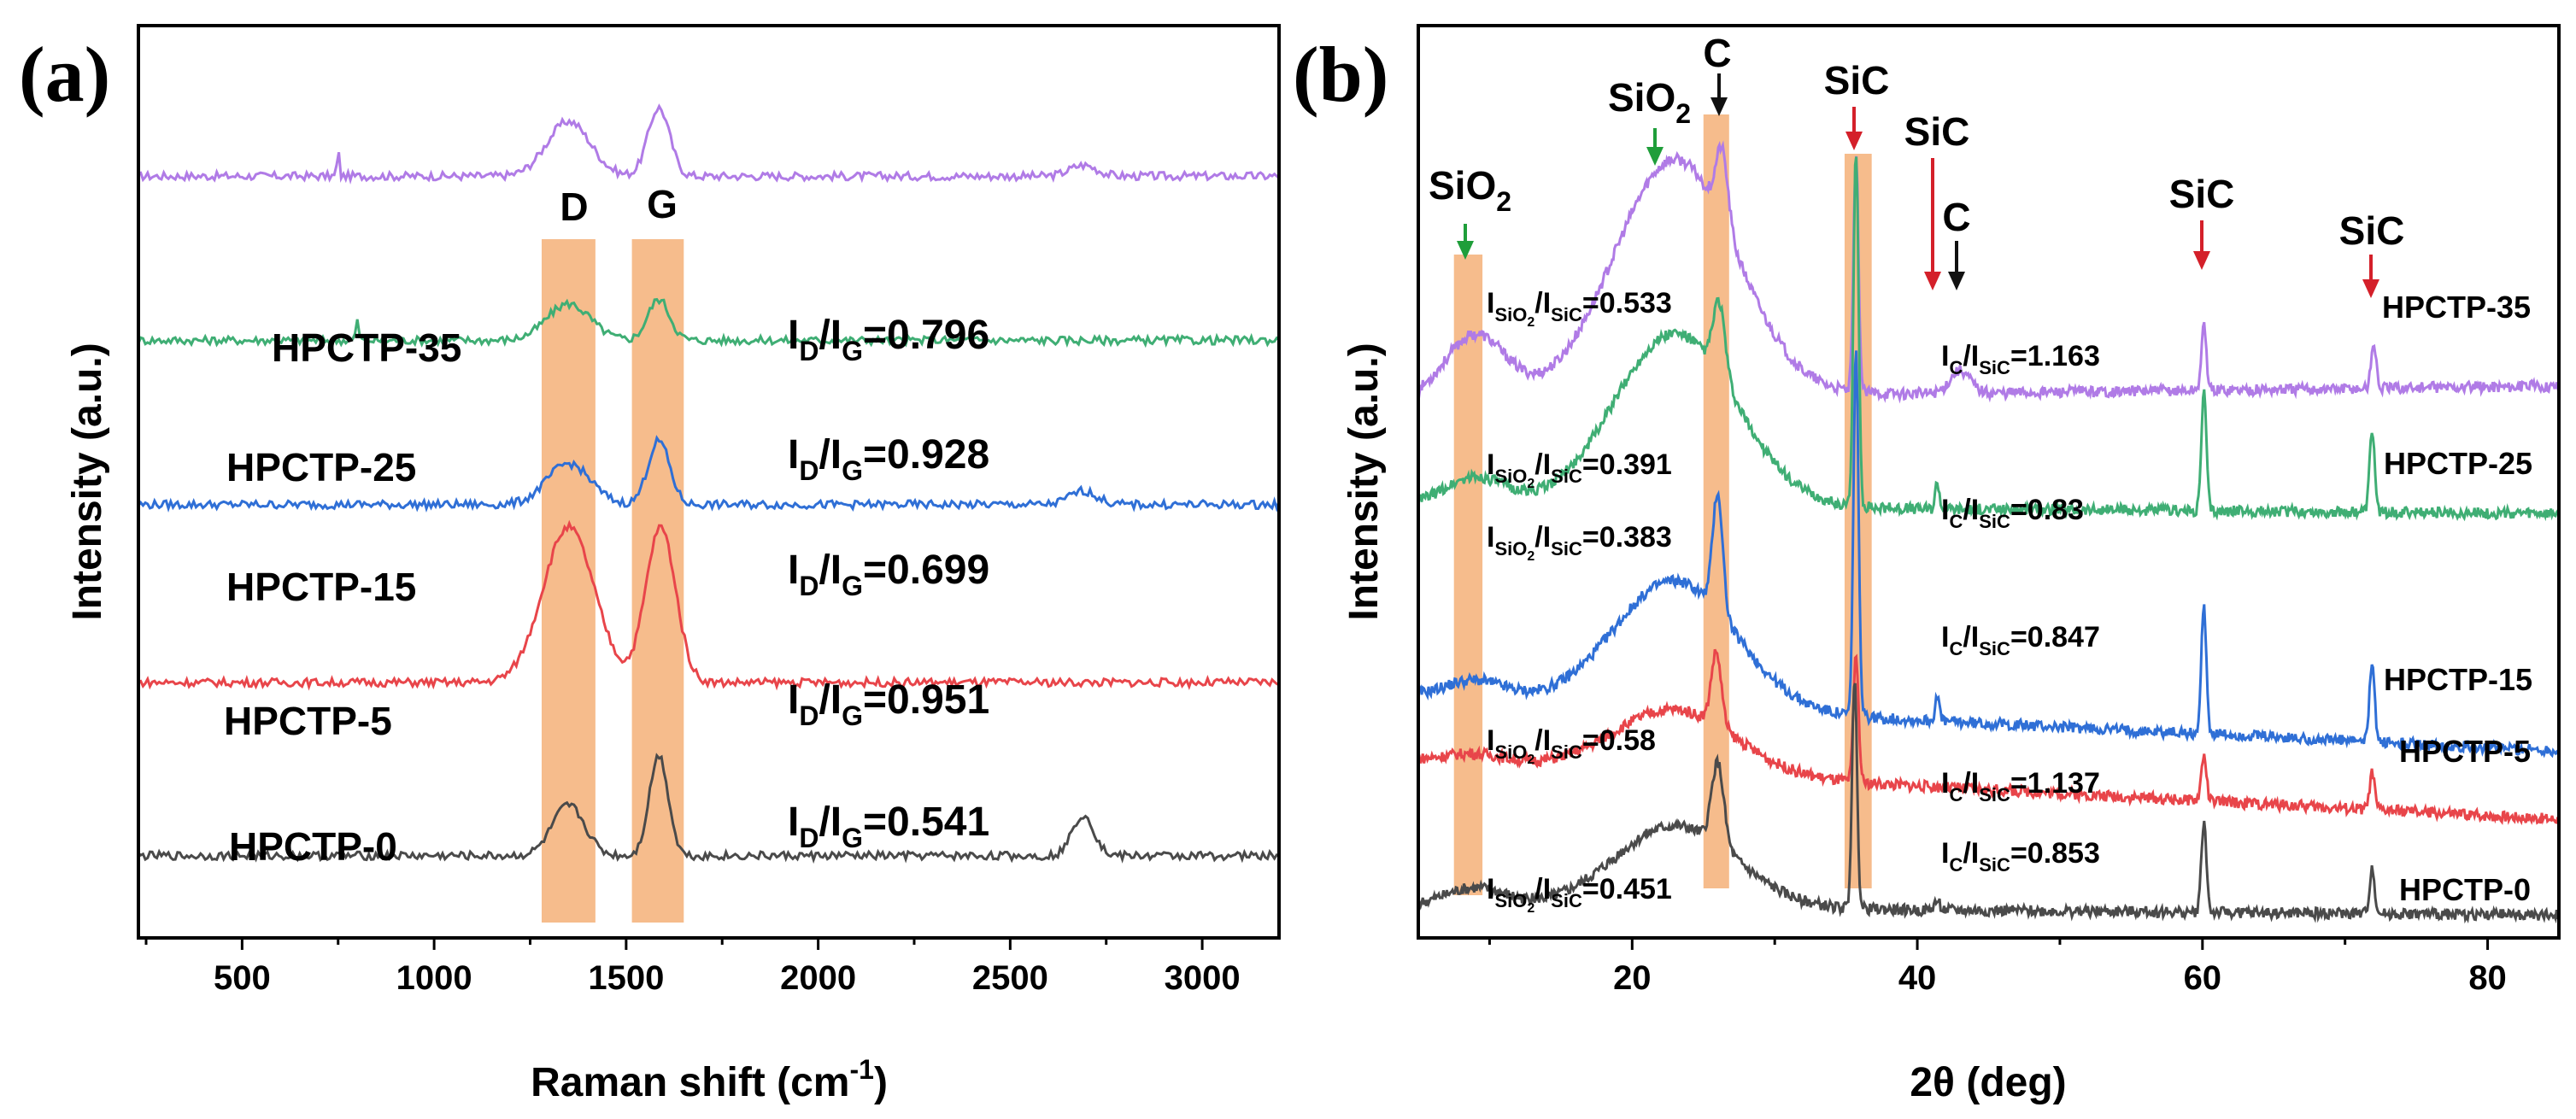  I want to click on raman-x-tick-label: 1000, so click(434, 978).